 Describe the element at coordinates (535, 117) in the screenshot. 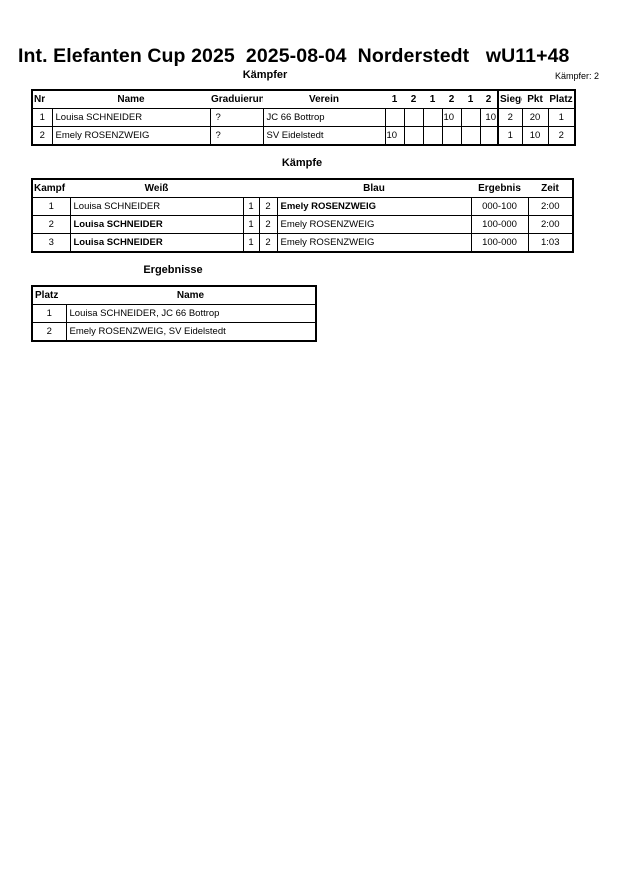

I see `table-cell: 20` at that location.